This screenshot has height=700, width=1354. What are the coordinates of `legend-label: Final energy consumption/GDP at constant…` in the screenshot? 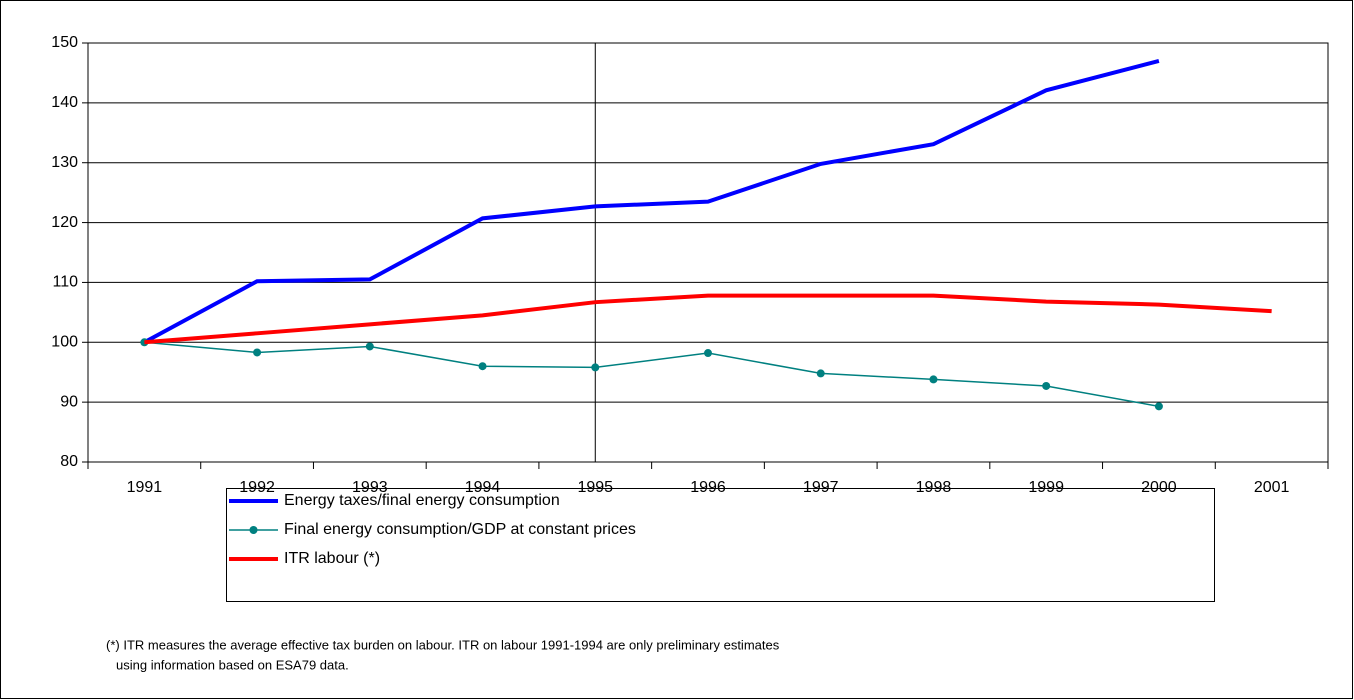 It's located at (460, 529).